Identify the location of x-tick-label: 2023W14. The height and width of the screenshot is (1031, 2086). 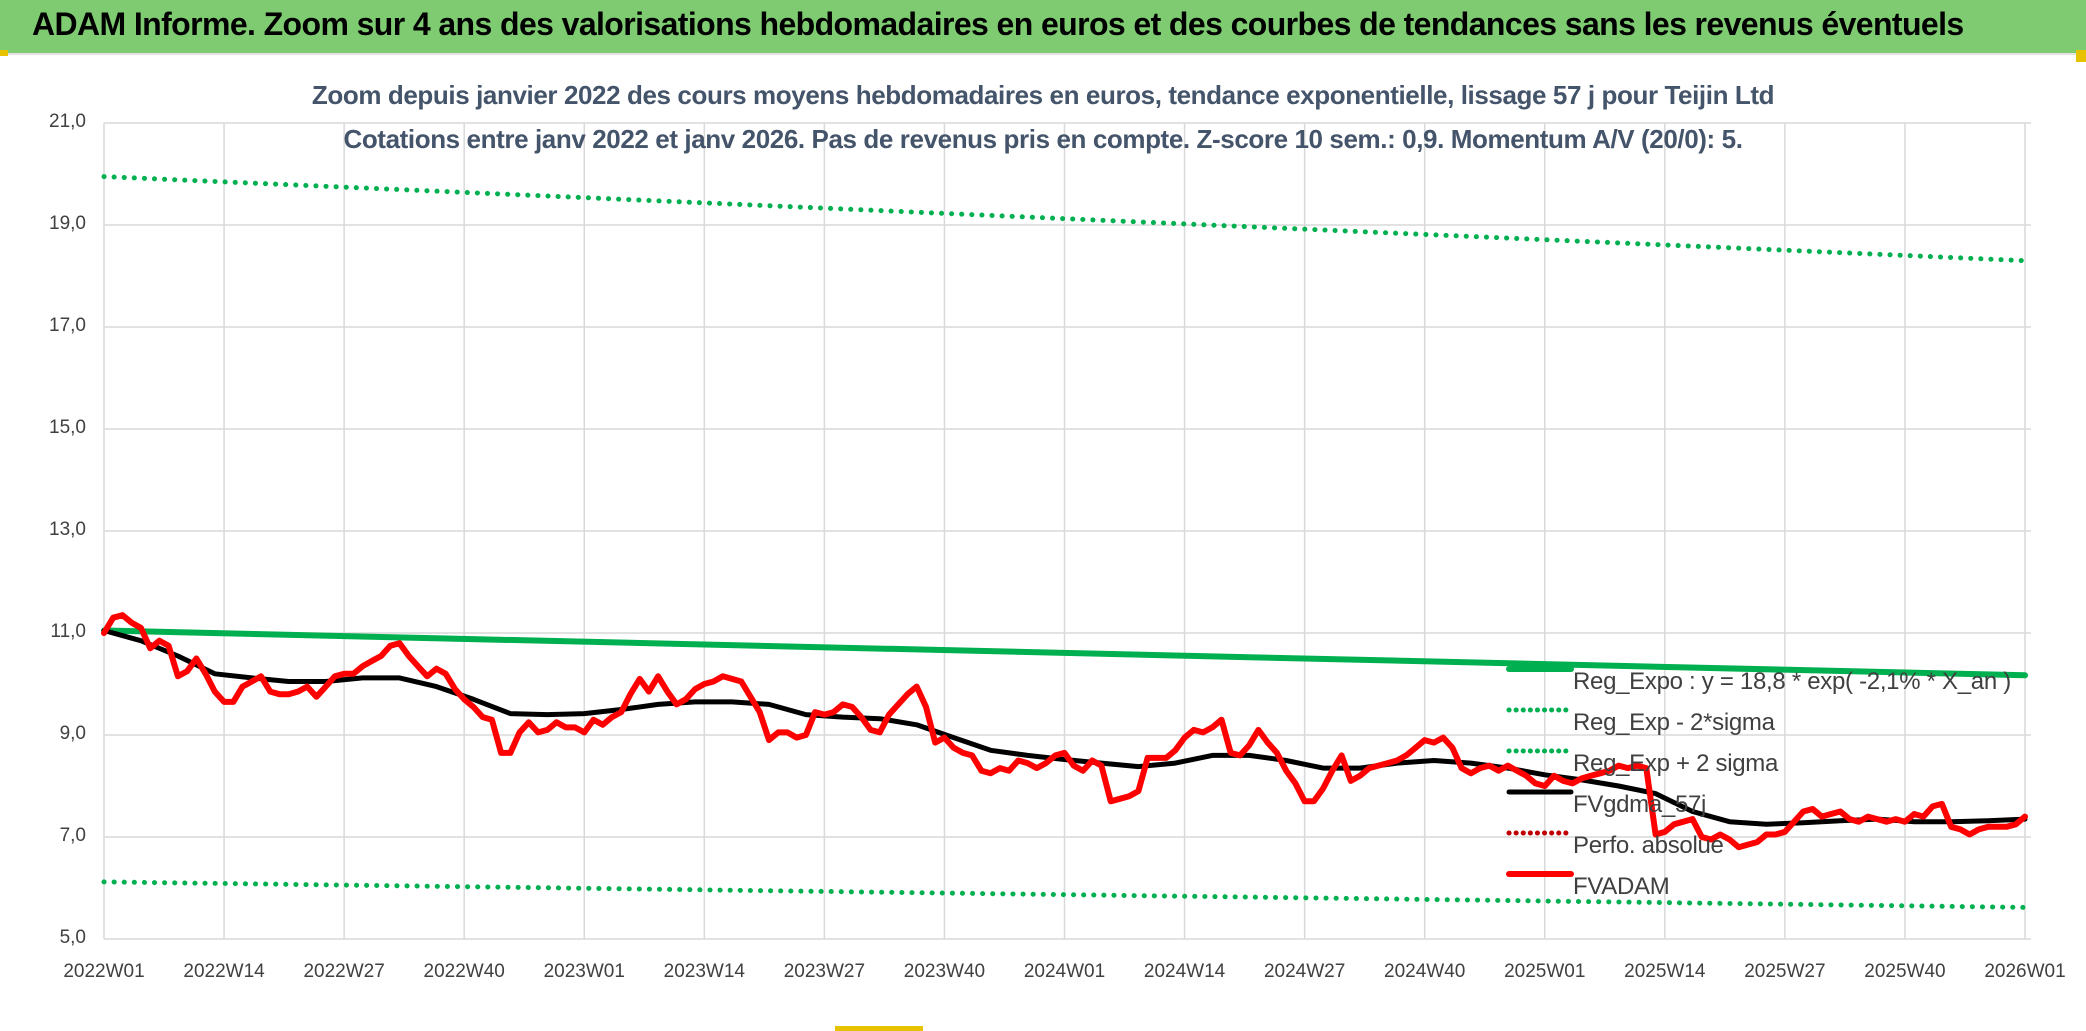
(704, 971).